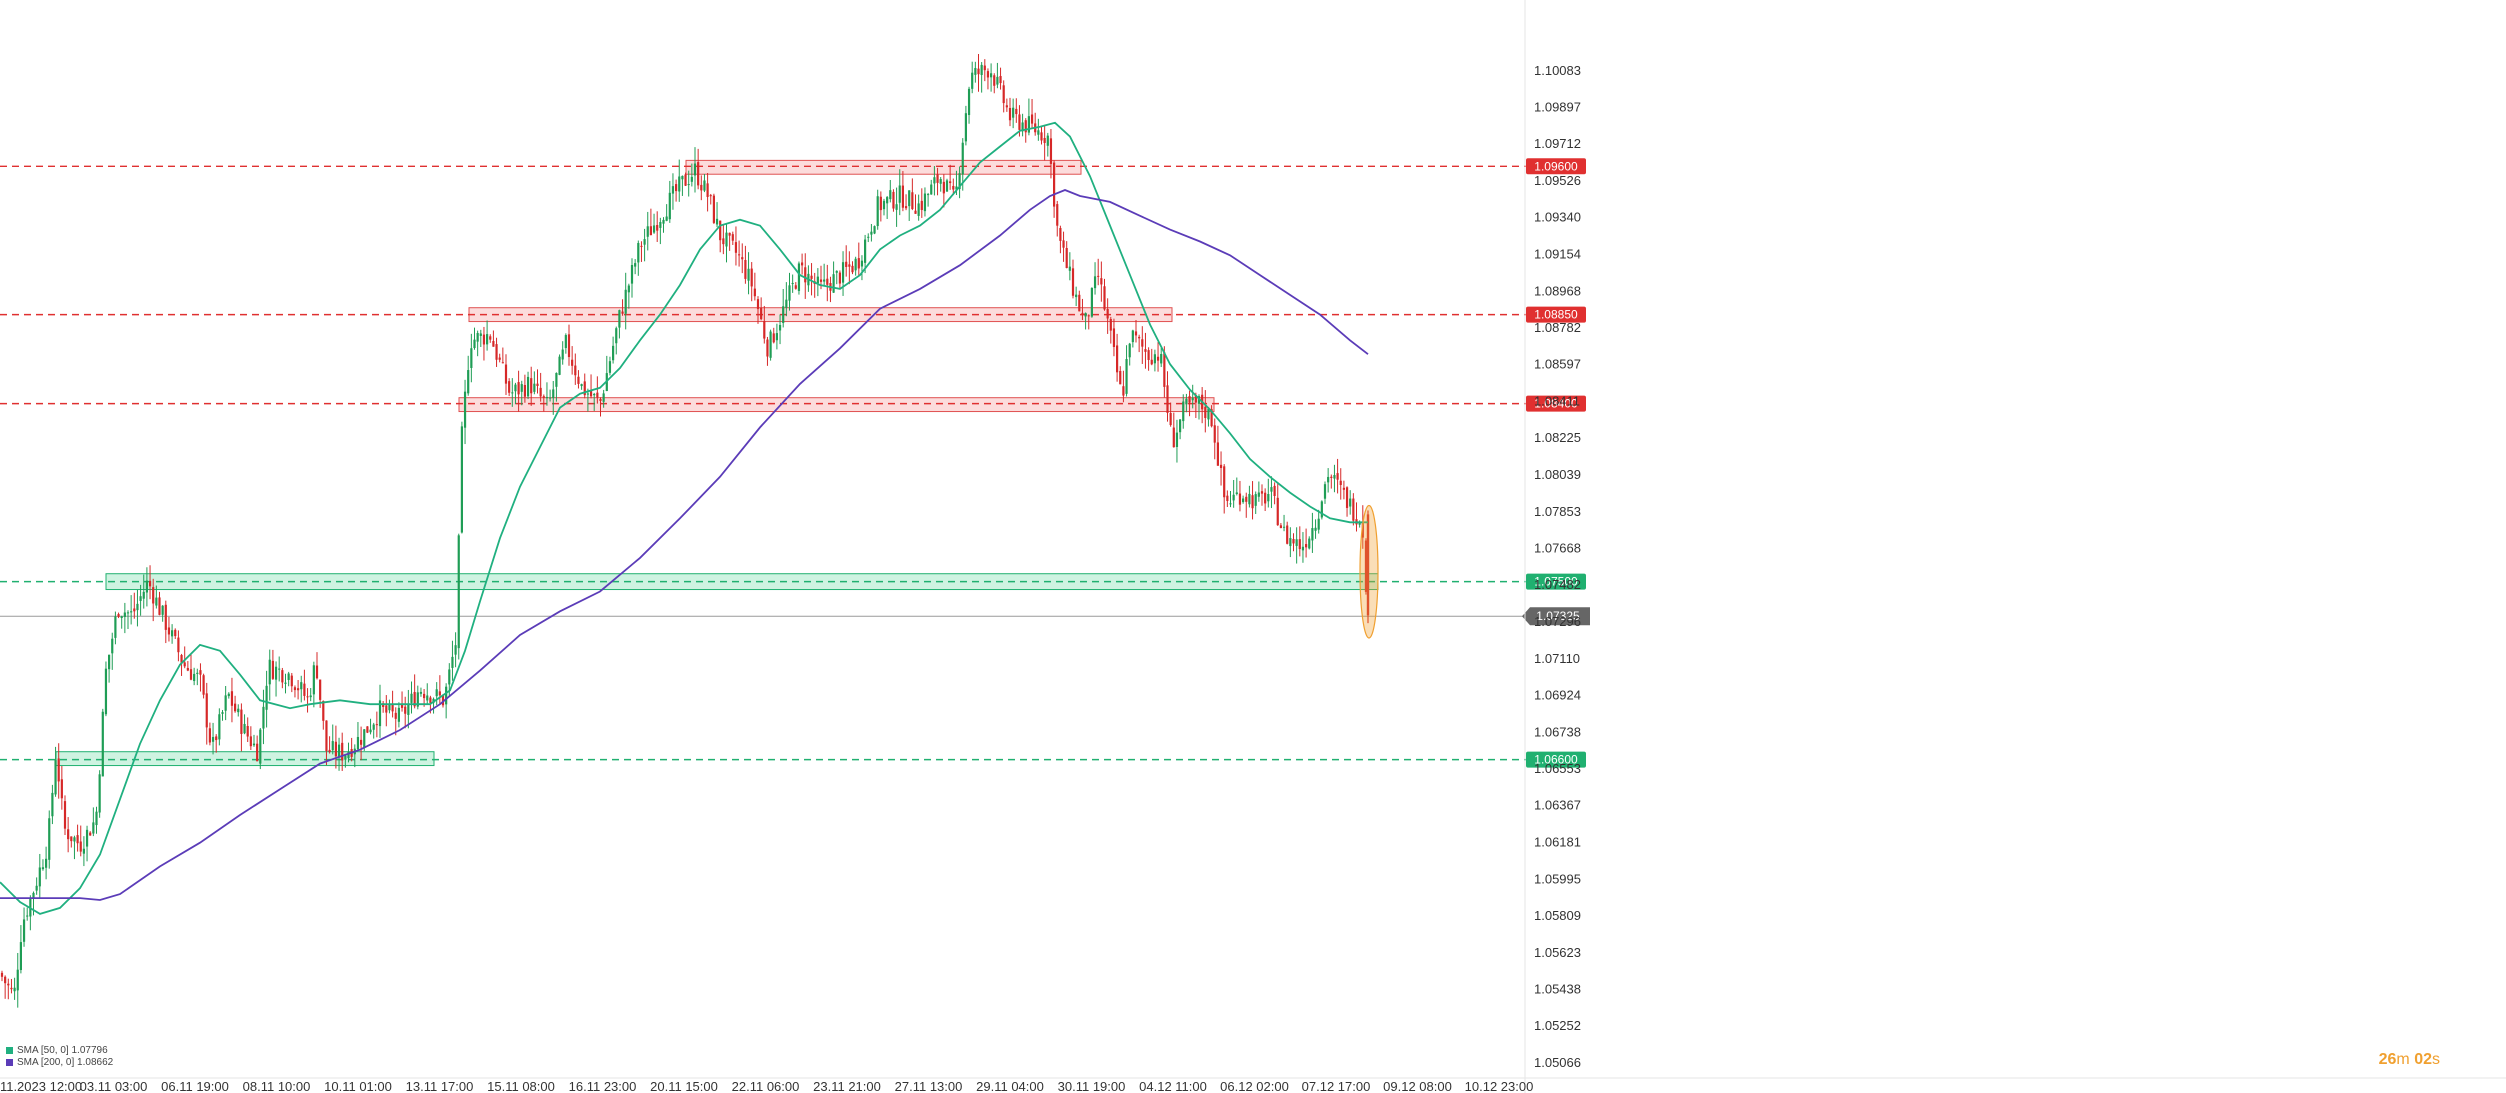 This screenshot has height=1093, width=2506. What do you see at coordinates (1173, 1086) in the screenshot?
I see `x-tick-label: 04.12 11:00` at bounding box center [1173, 1086].